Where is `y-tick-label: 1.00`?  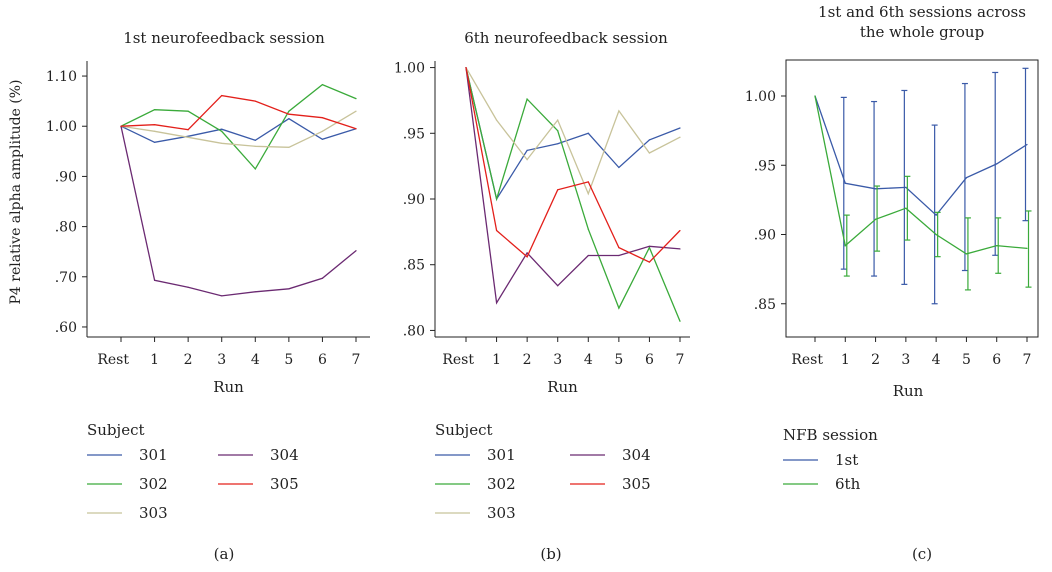 y-tick-label: 1.00 is located at coordinates (760, 97).